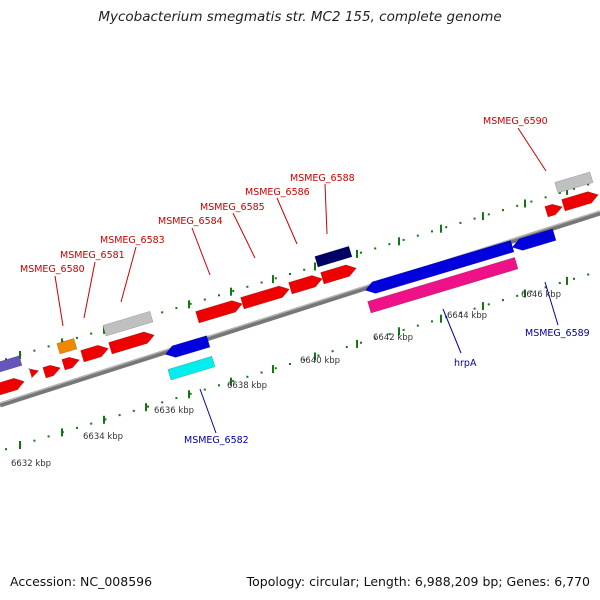 The height and width of the screenshot is (600, 600). Describe the element at coordinates (52, 269) in the screenshot. I see `forward-gene-label: MSMEG_6580` at that location.